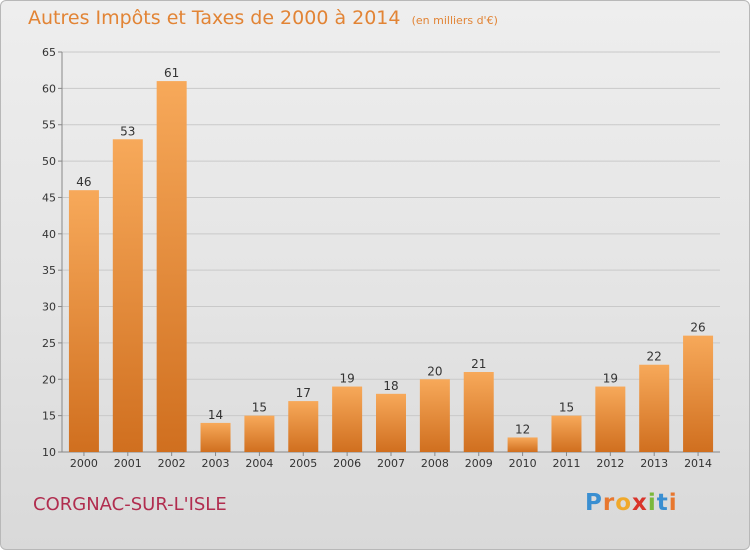 Image resolution: width=750 pixels, height=550 pixels. I want to click on data-label: 22, so click(654, 357).